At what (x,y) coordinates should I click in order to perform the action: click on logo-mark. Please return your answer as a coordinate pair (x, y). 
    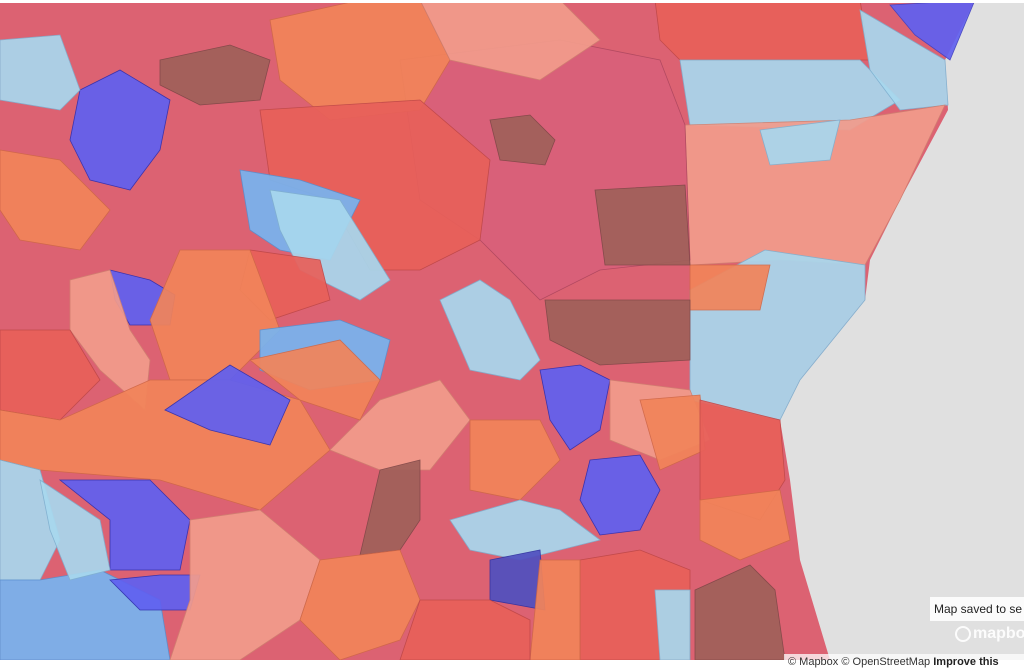
    Looking at the image, I should click on (963, 634).